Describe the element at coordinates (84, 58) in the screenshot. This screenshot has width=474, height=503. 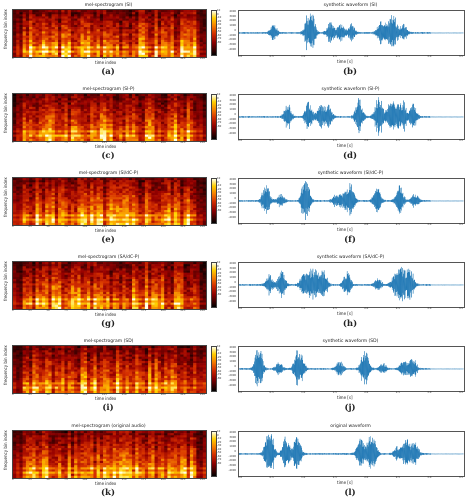
I see `x-tick-label: 100` at that location.